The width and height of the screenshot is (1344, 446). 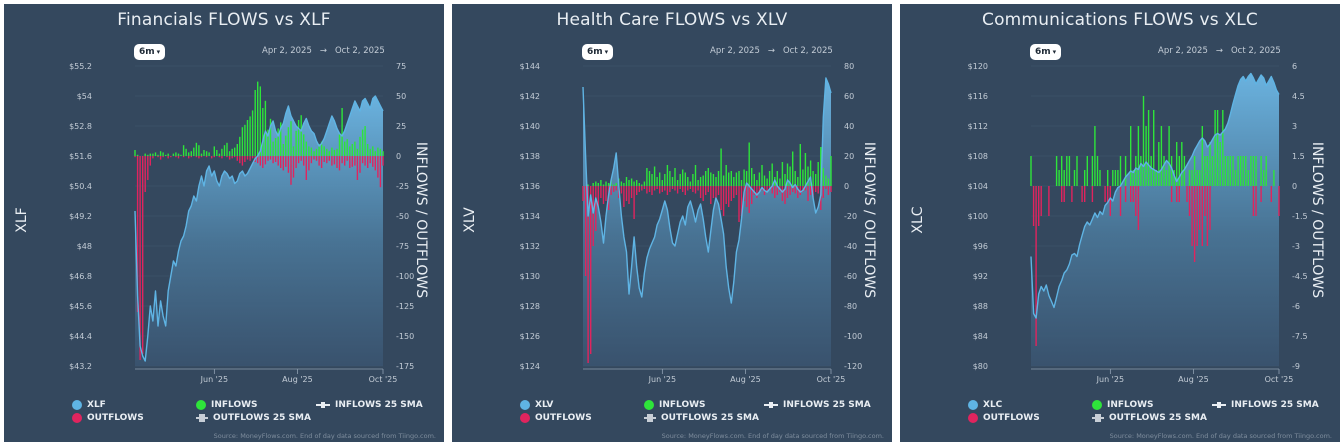 What do you see at coordinates (1054, 52) in the screenshot?
I see `chevron-down-icon: ▾` at bounding box center [1054, 52].